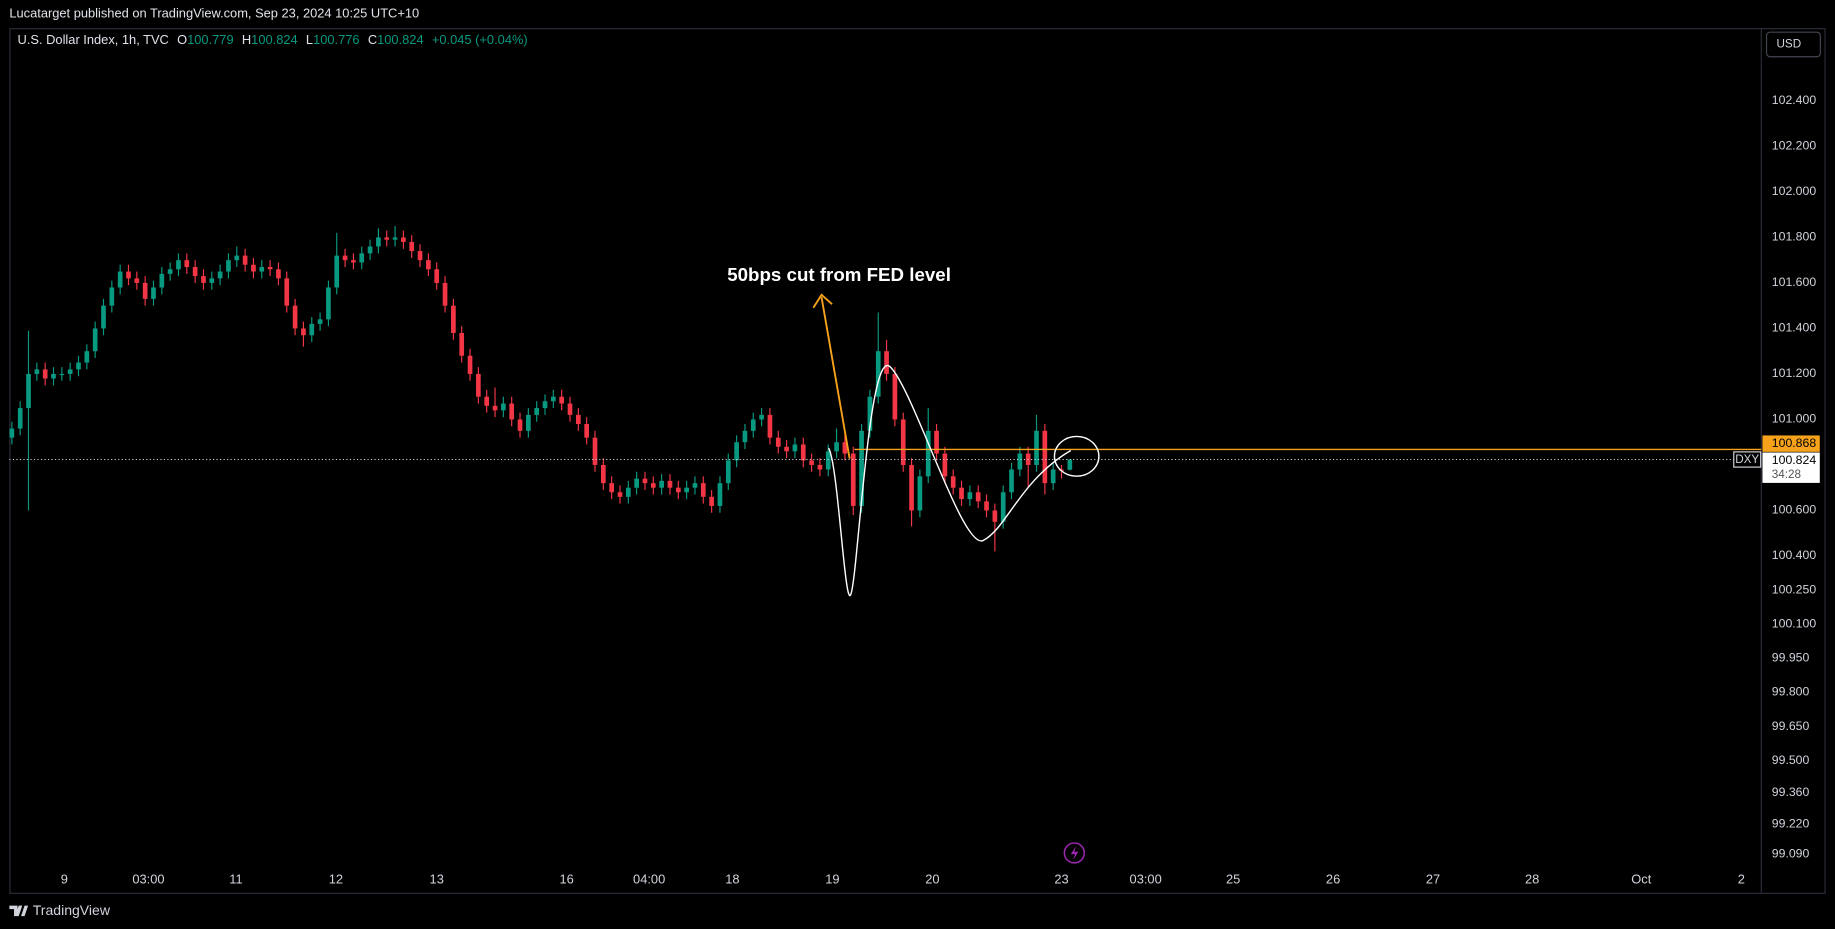 The height and width of the screenshot is (929, 1835). What do you see at coordinates (1791, 726) in the screenshot?
I see `y-tick-label: 99.650` at bounding box center [1791, 726].